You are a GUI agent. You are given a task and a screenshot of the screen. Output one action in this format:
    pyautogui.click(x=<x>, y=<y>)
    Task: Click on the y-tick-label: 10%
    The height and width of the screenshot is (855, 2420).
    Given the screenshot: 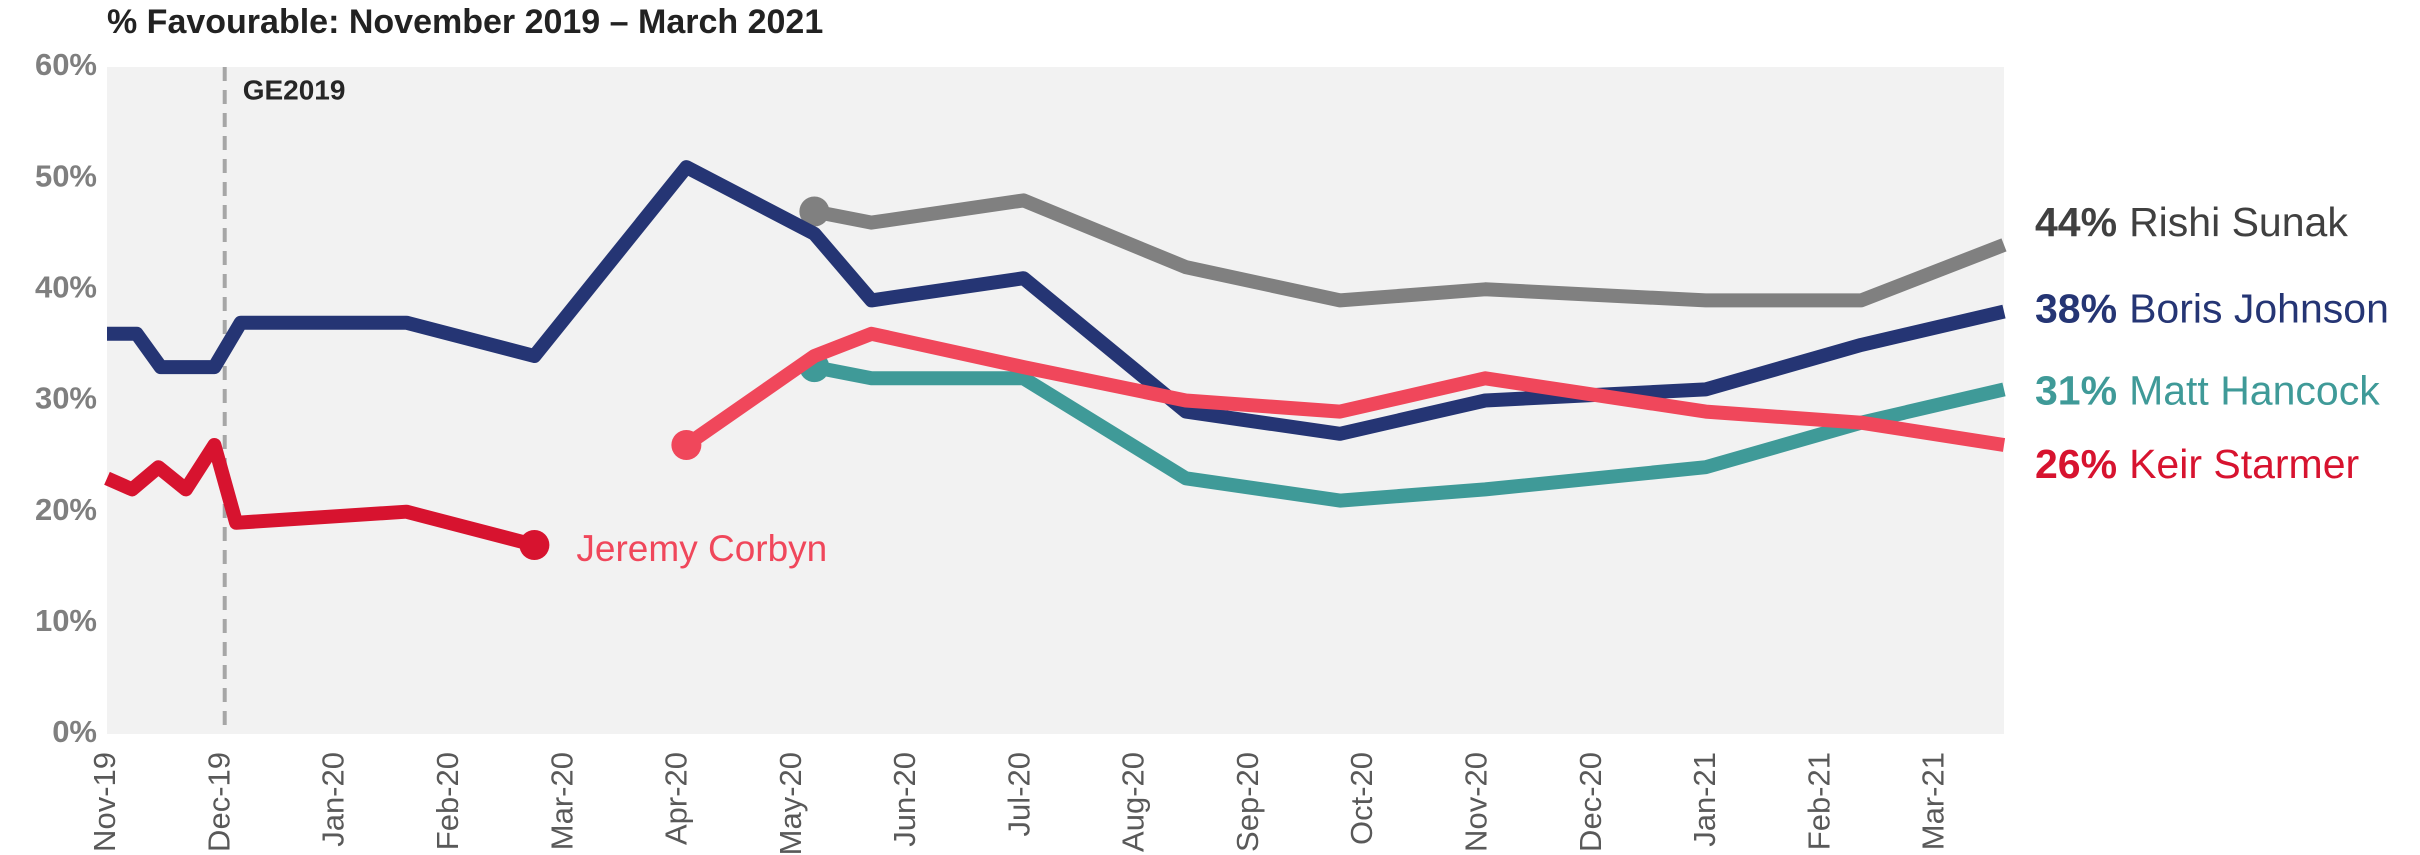 What is the action you would take?
    pyautogui.click(x=66, y=620)
    